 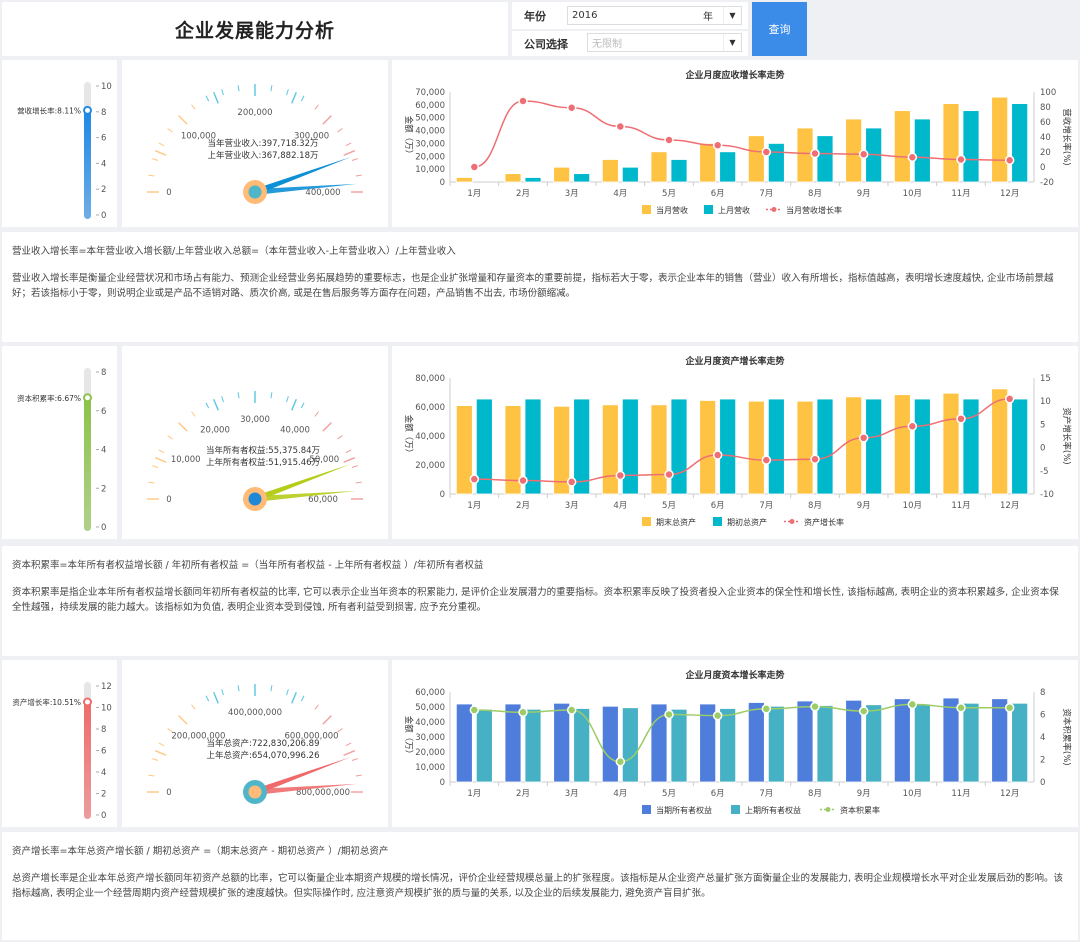 What do you see at coordinates (708, 17) in the screenshot?
I see `year-suffix: 年` at bounding box center [708, 17].